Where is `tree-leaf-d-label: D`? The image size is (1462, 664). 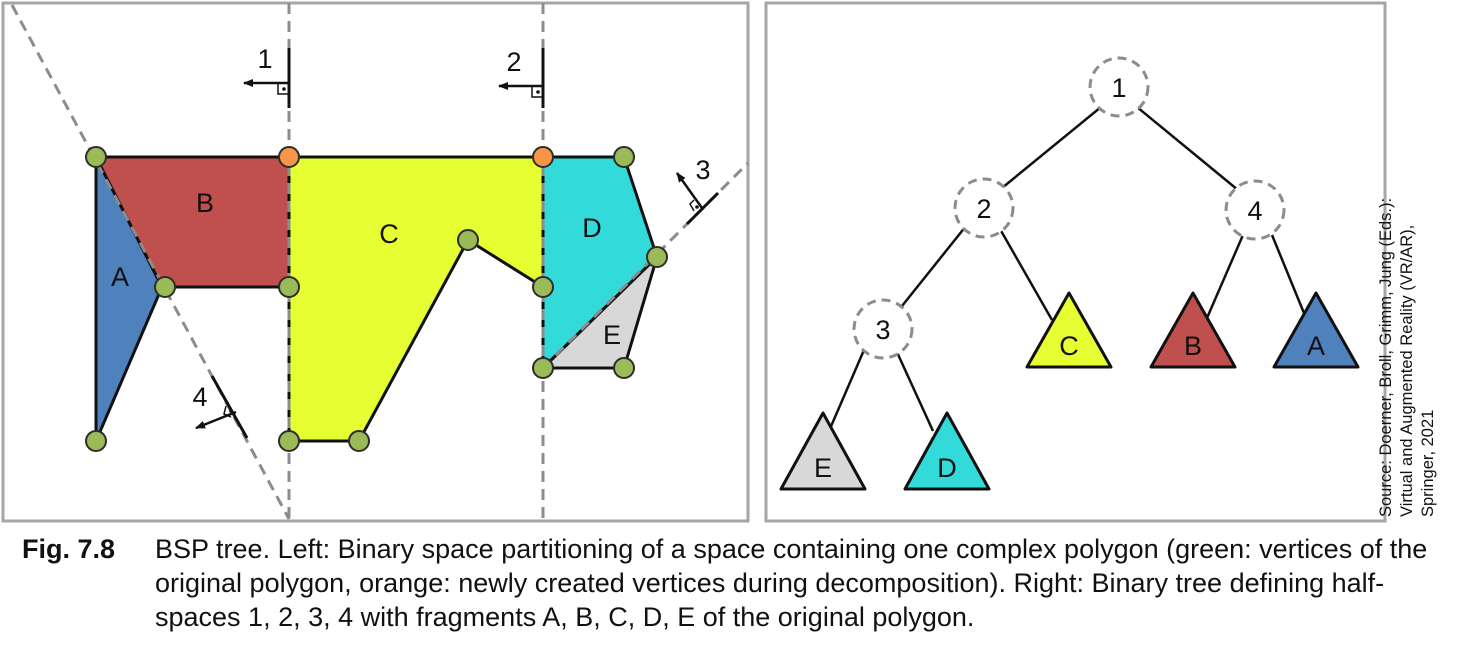 tree-leaf-d-label: D is located at coordinates (947, 468).